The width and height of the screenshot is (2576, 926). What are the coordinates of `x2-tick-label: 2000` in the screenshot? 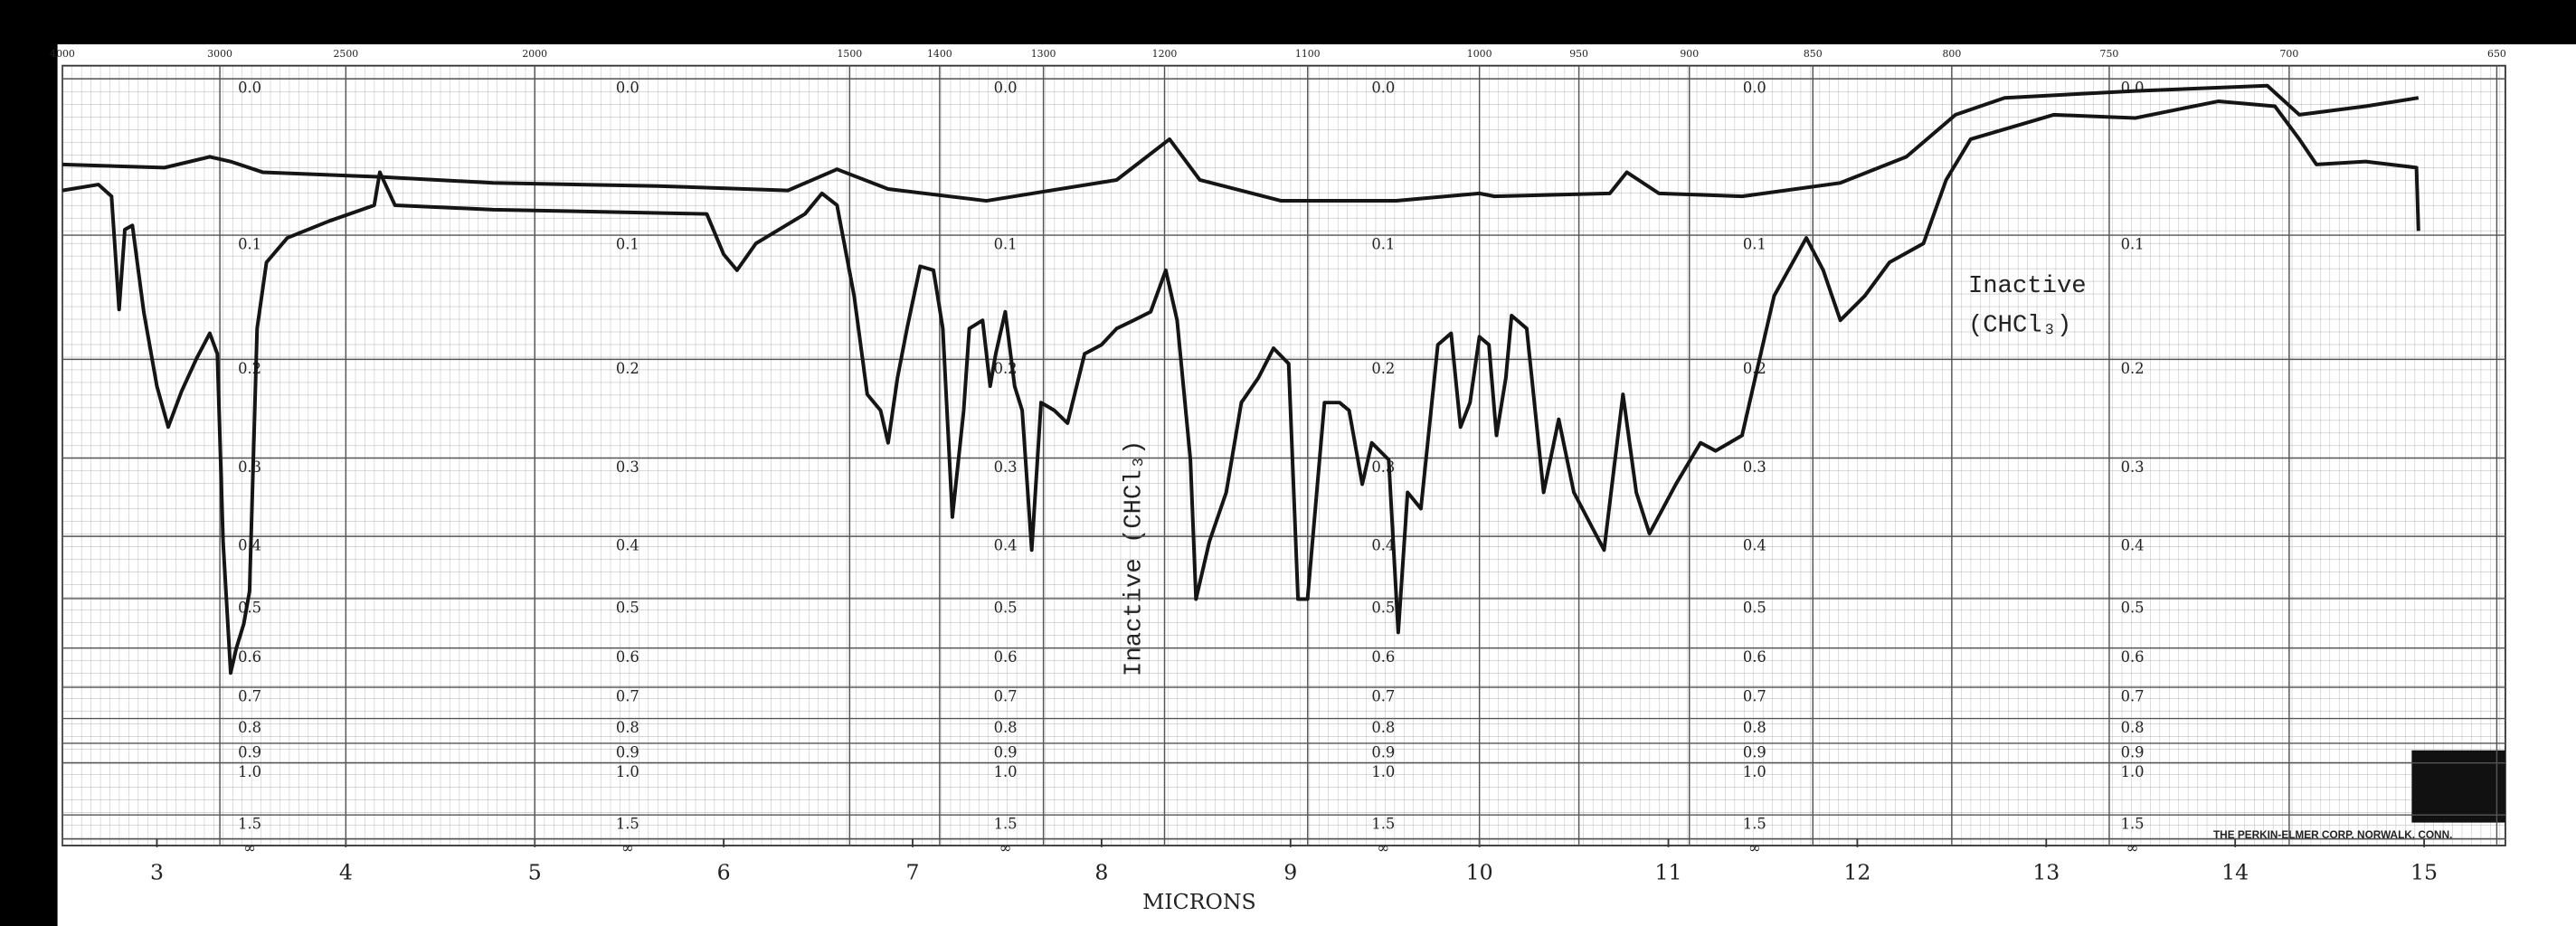 It's located at (534, 54).